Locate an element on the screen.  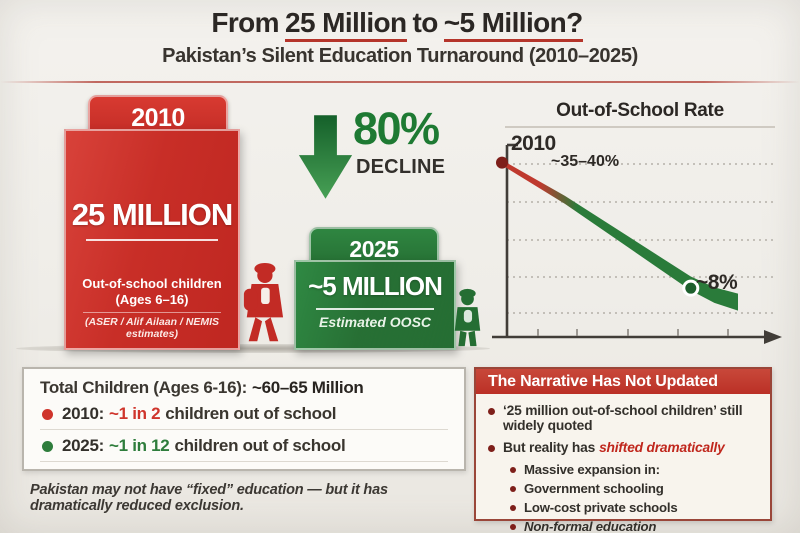
title-highlight-5m: ~5 Million? is located at coordinates (513, 24).